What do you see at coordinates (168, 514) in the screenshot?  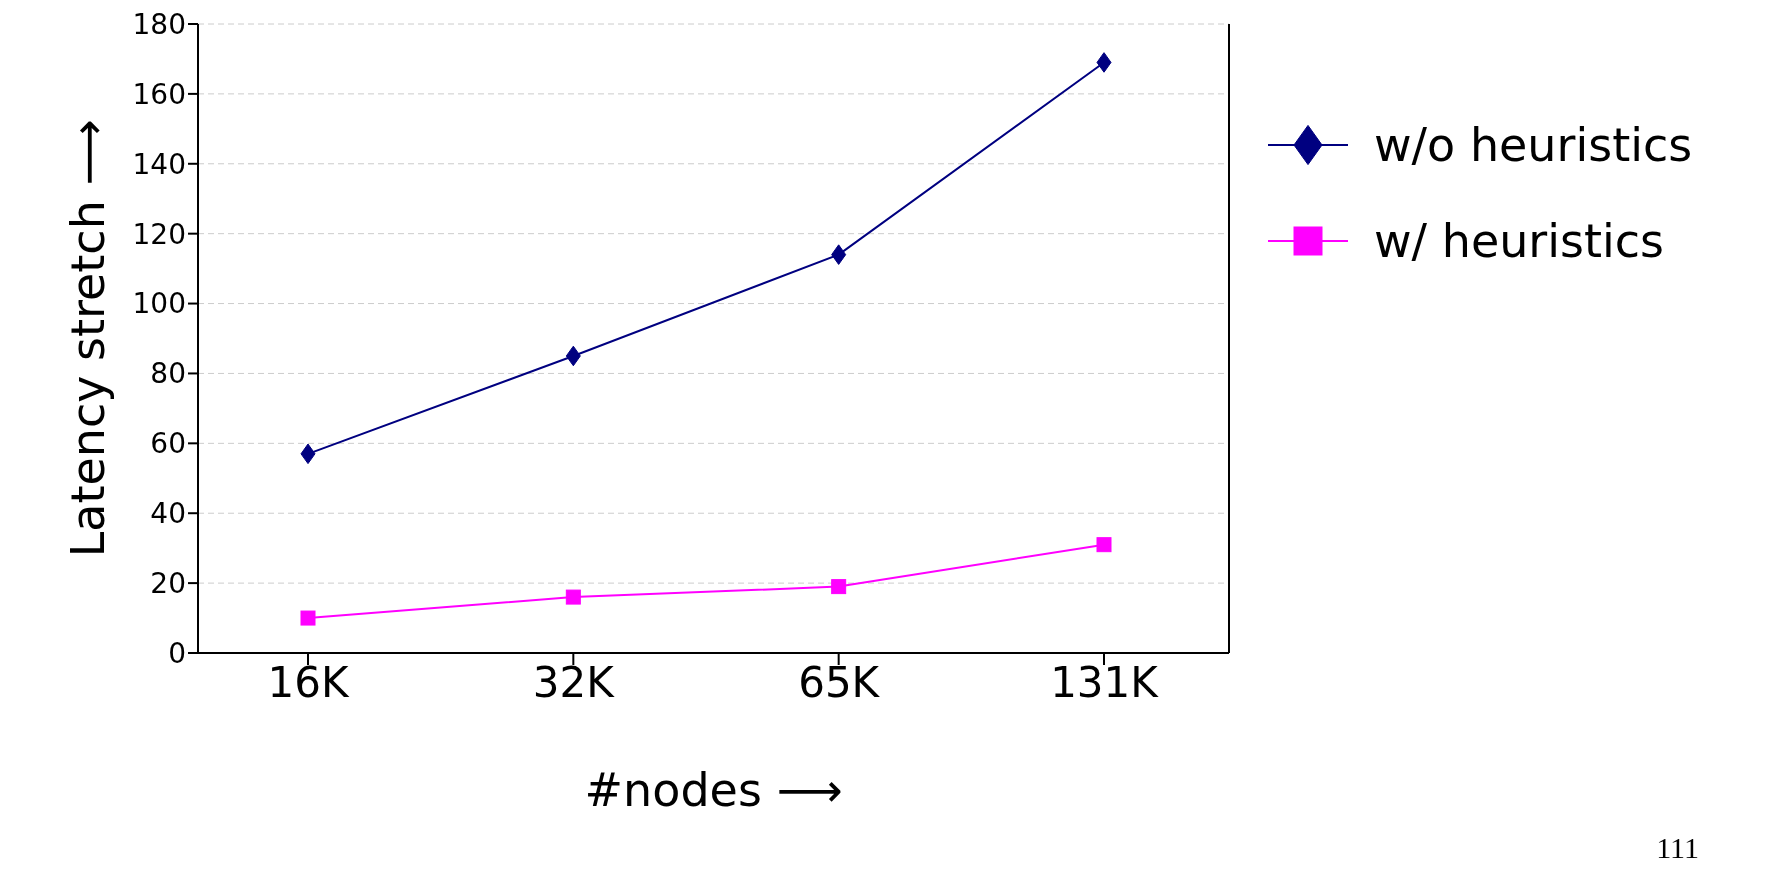 I see `y-tick-label: 40` at bounding box center [168, 514].